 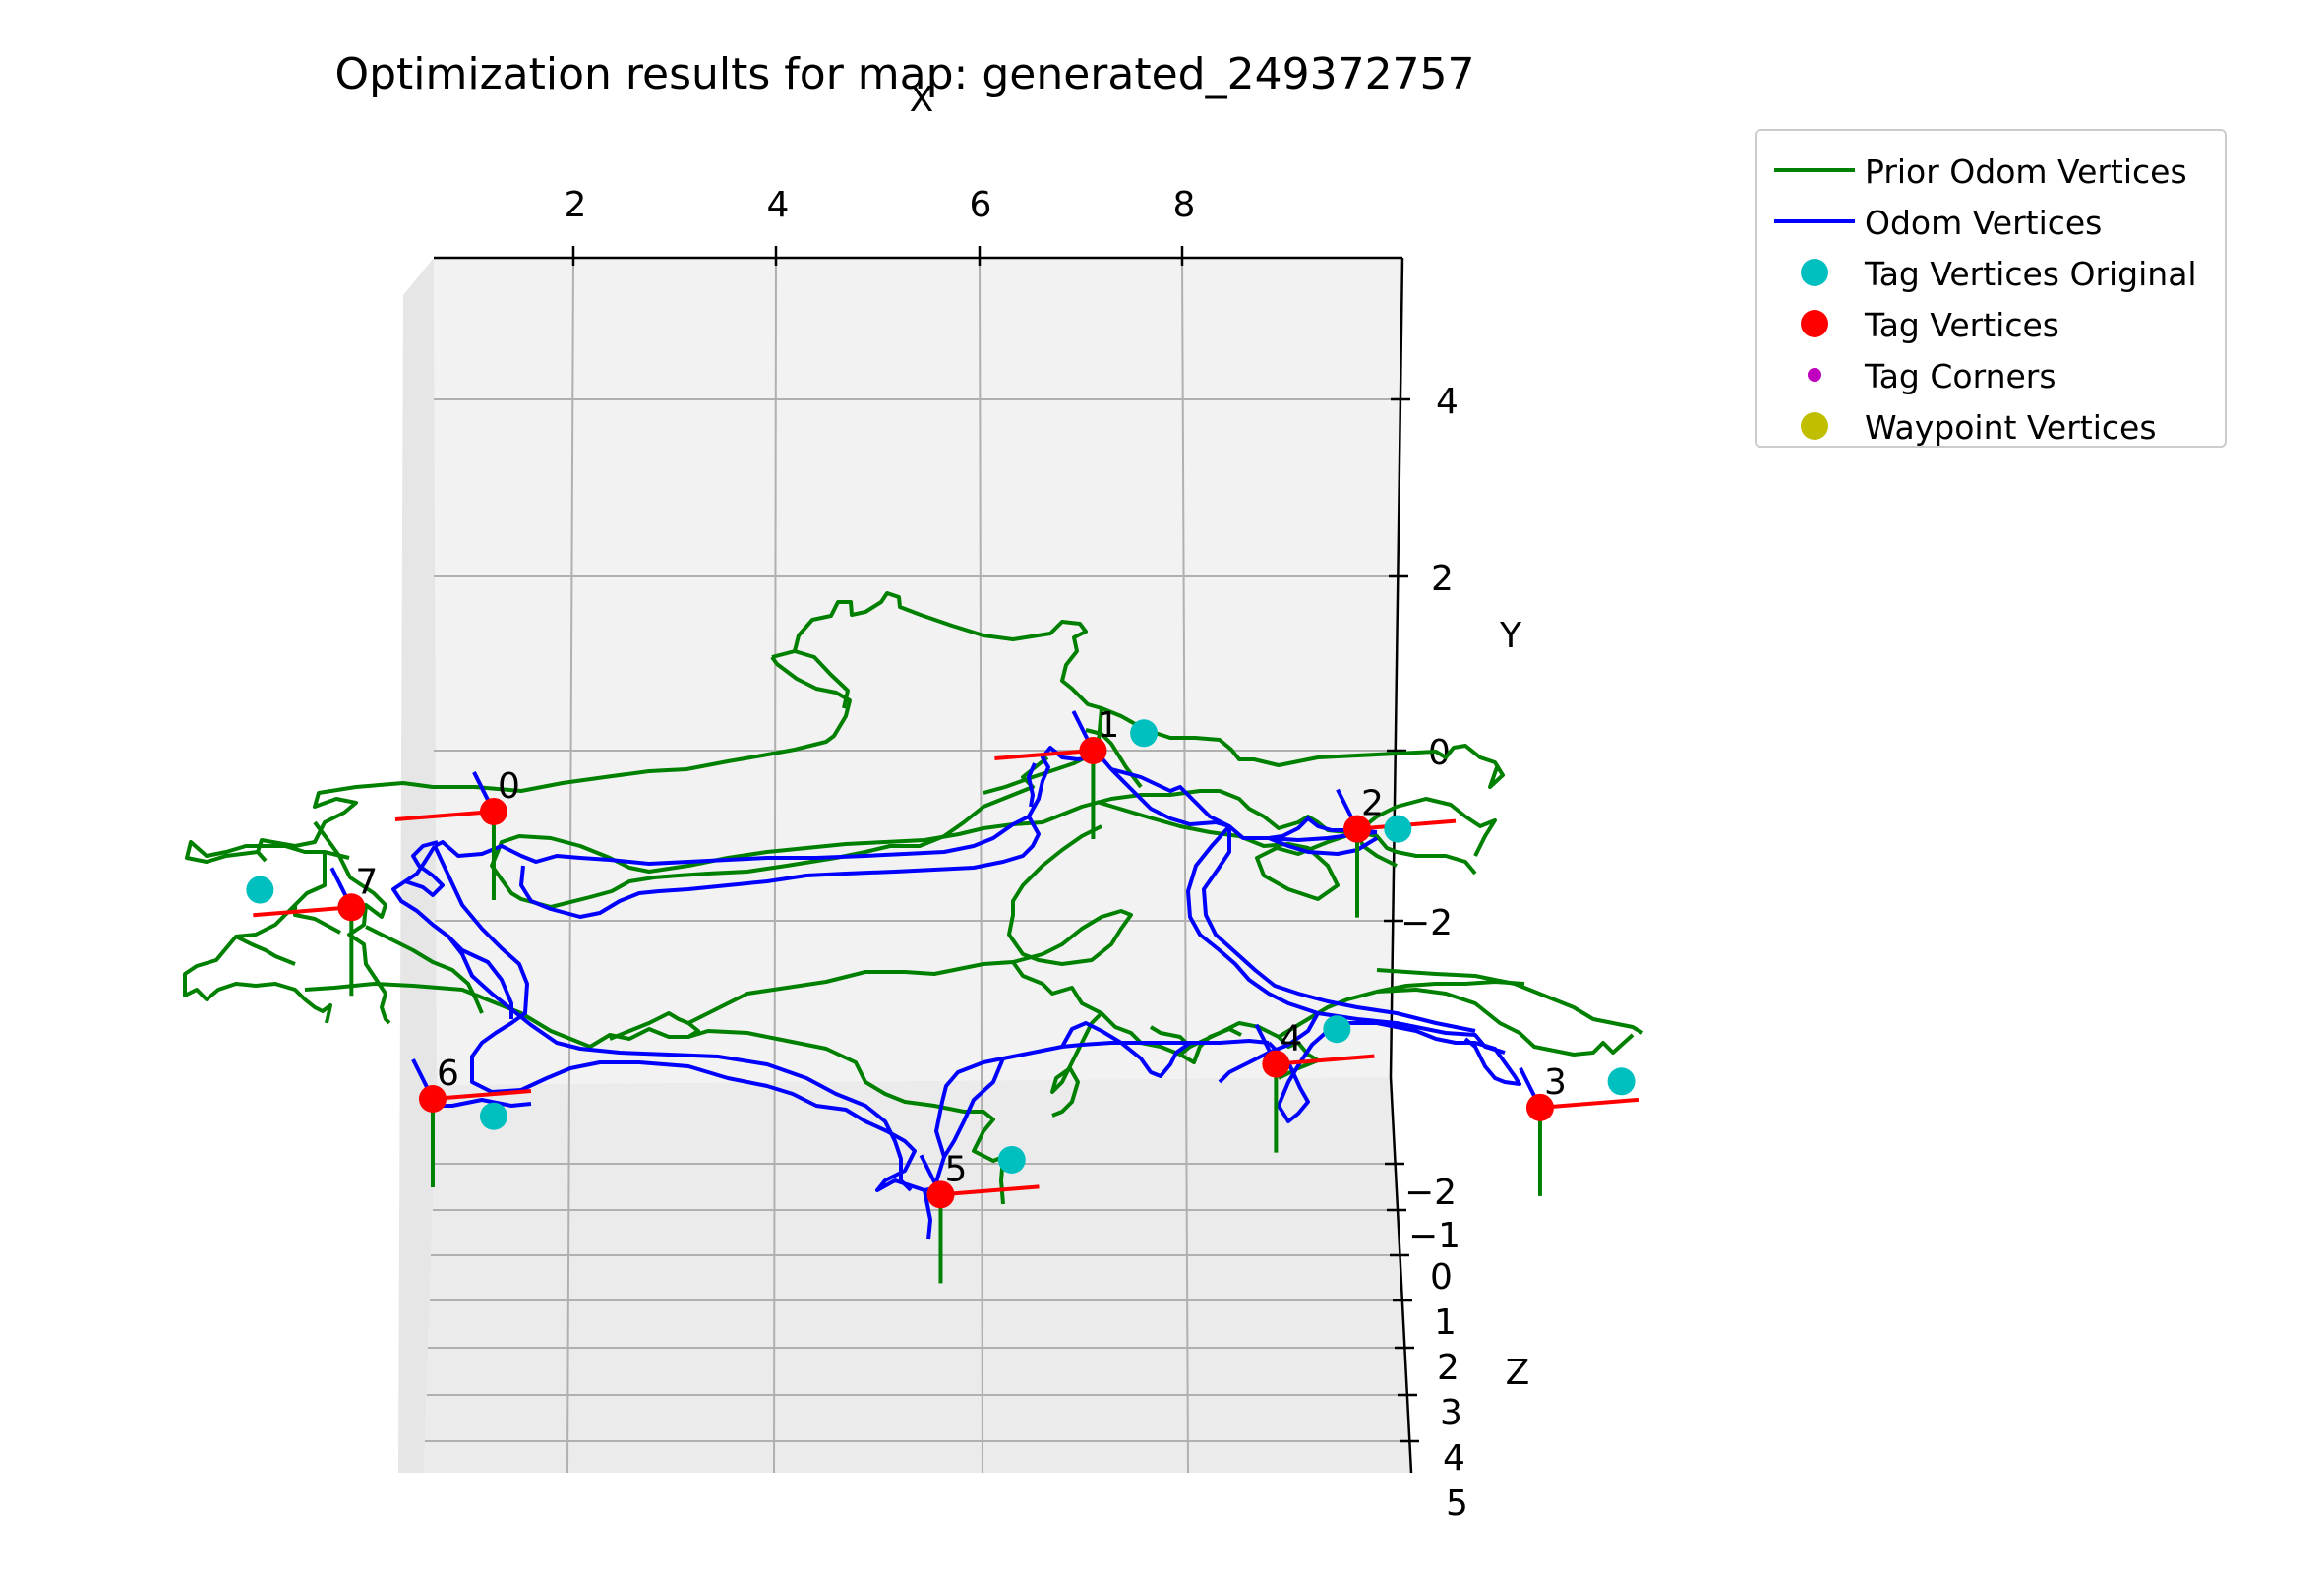 What do you see at coordinates (1814, 323) in the screenshot?
I see `legend-marker-red` at bounding box center [1814, 323].